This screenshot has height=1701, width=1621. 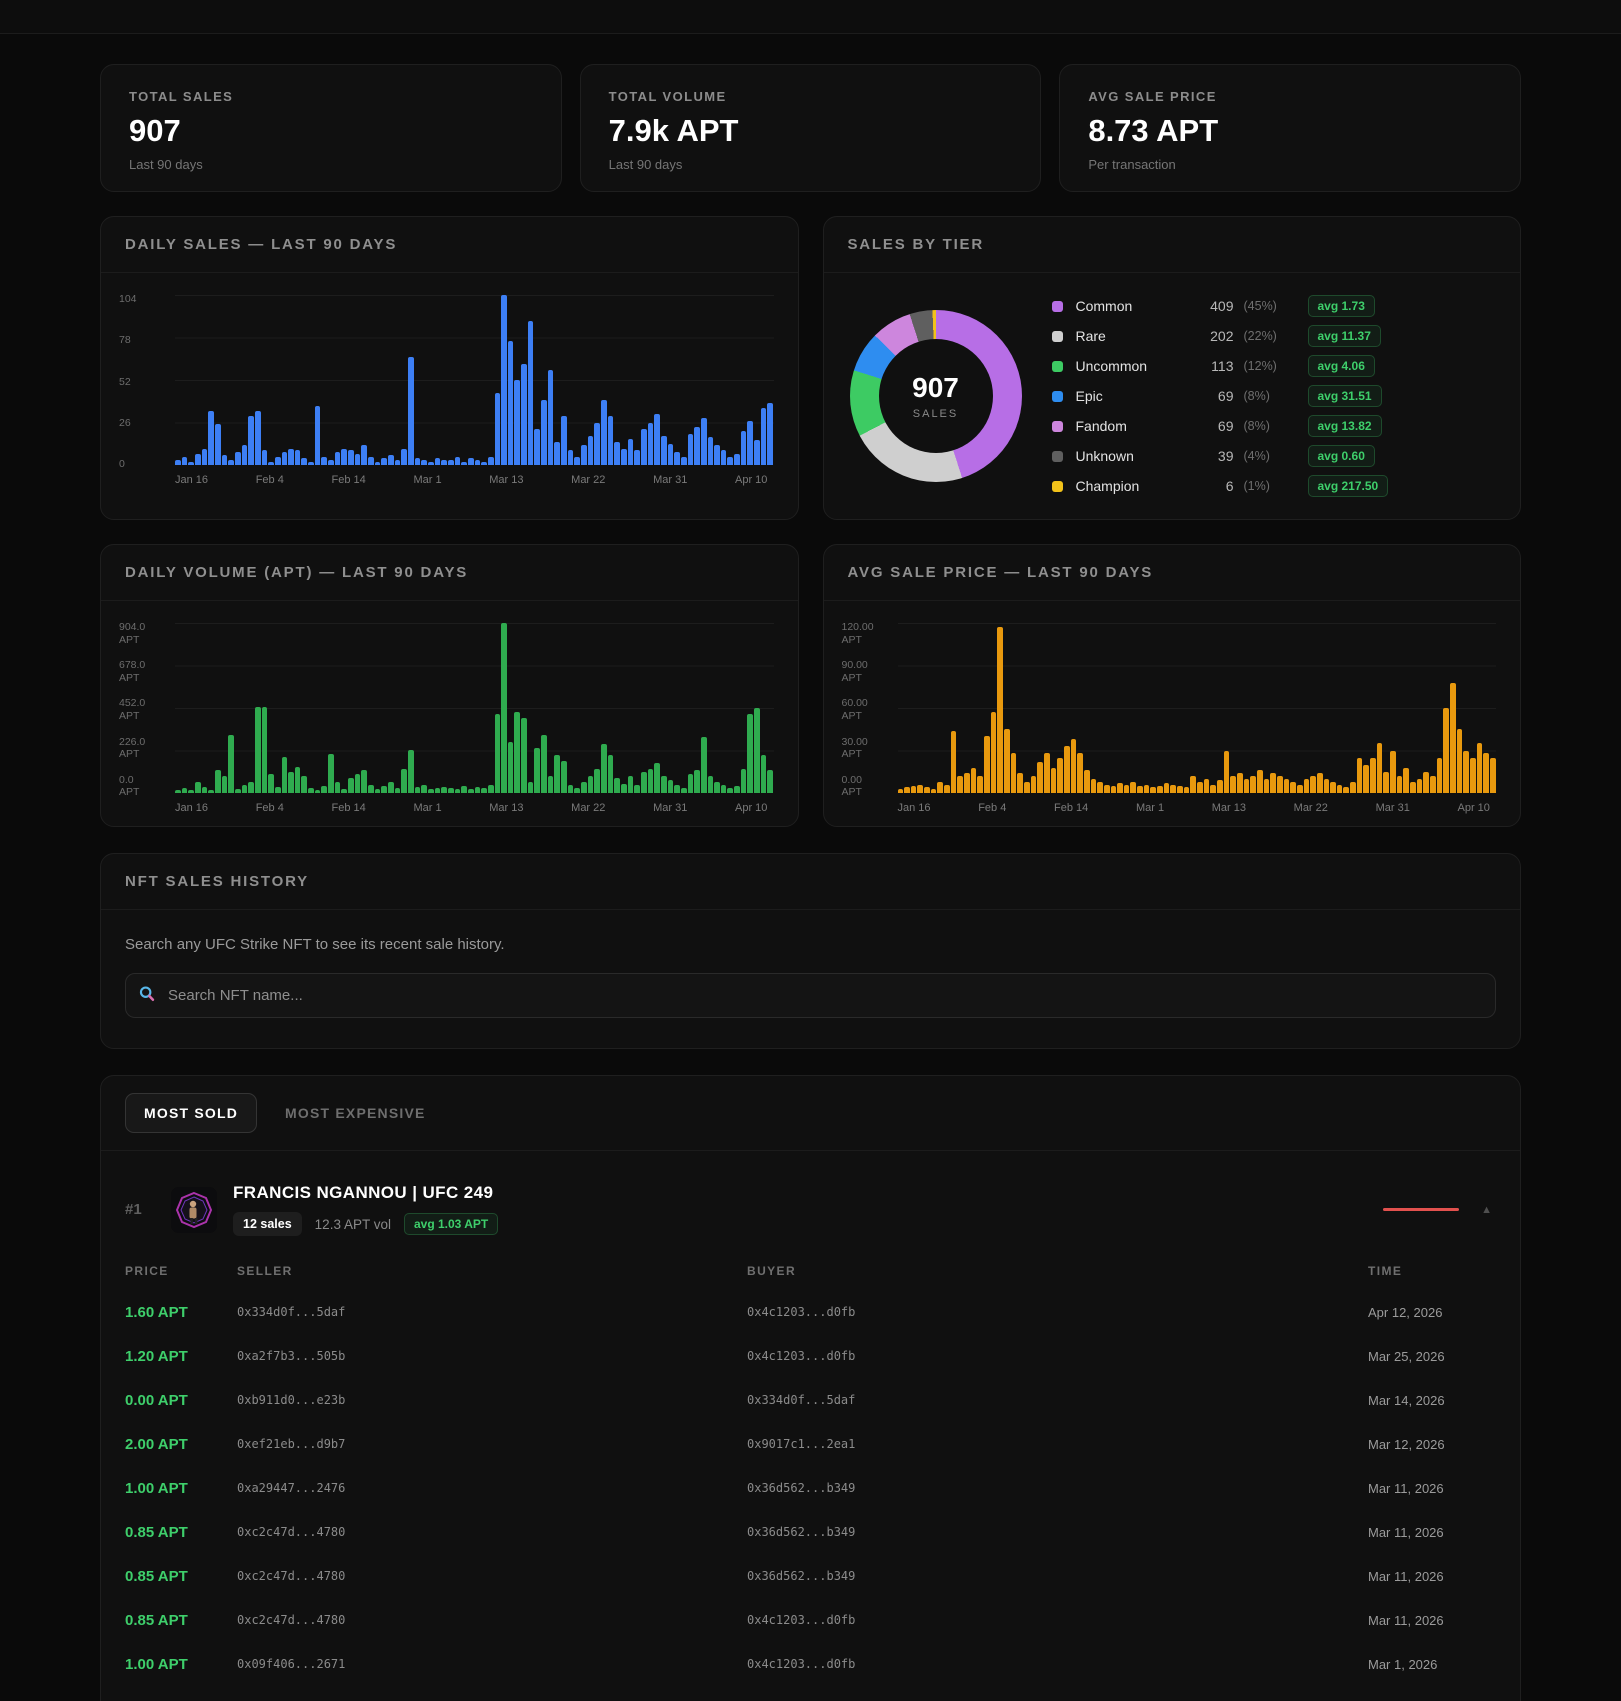 What do you see at coordinates (1406, 1356) in the screenshot?
I see `sale-time: Mar 25, 2026` at bounding box center [1406, 1356].